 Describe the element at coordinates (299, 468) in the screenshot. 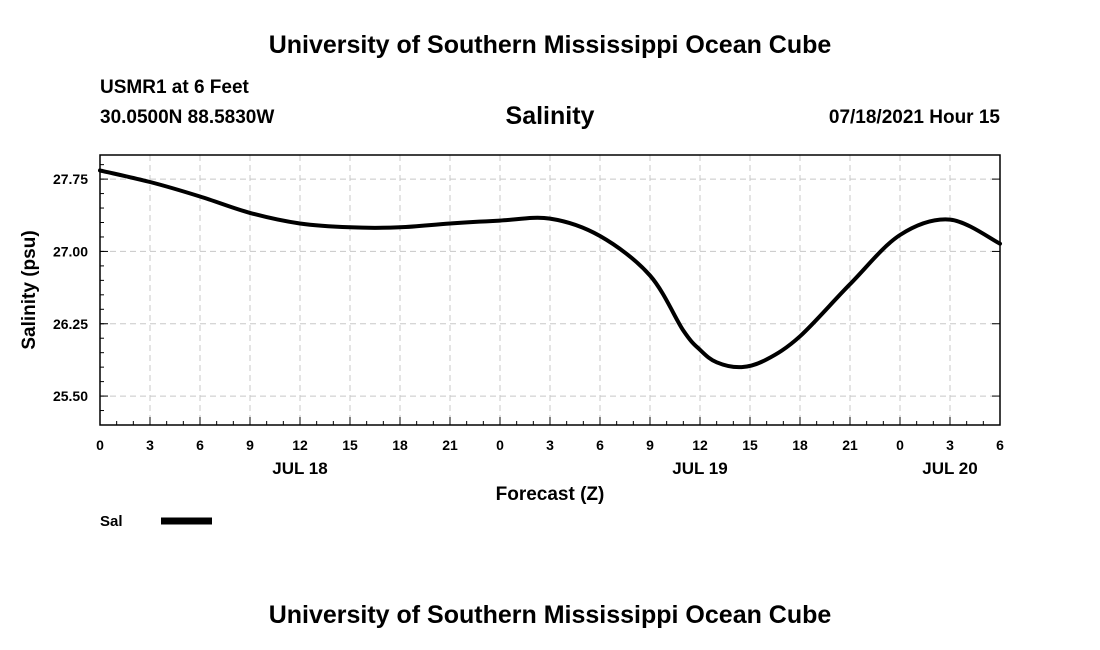

I see `day-label: JUL 18` at that location.